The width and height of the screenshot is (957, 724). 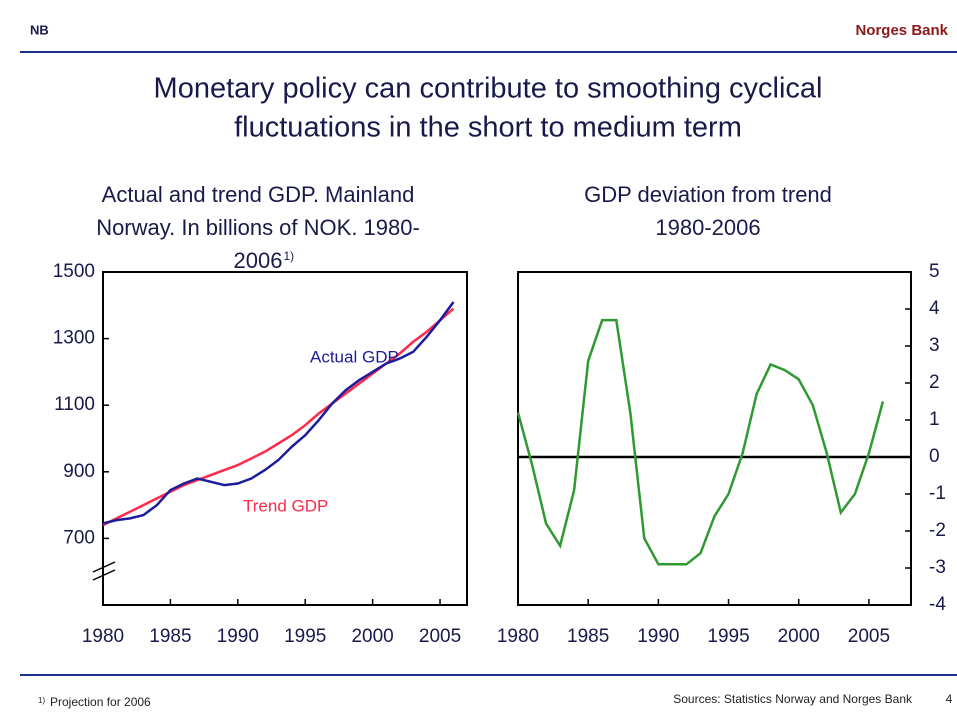 I want to click on y-tick-label: 1, so click(x=934, y=419).